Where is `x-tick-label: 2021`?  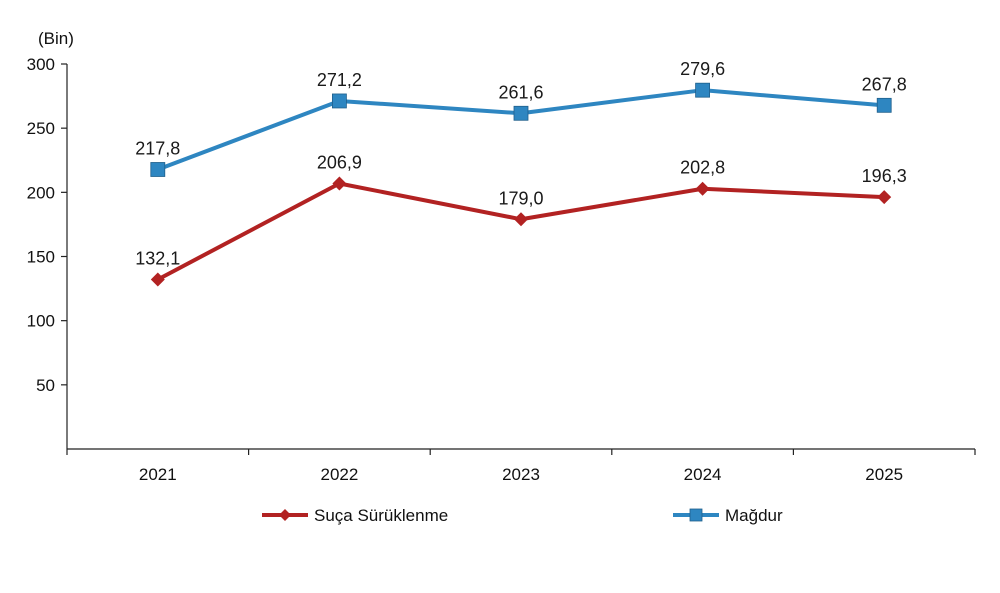
x-tick-label: 2021 is located at coordinates (158, 474).